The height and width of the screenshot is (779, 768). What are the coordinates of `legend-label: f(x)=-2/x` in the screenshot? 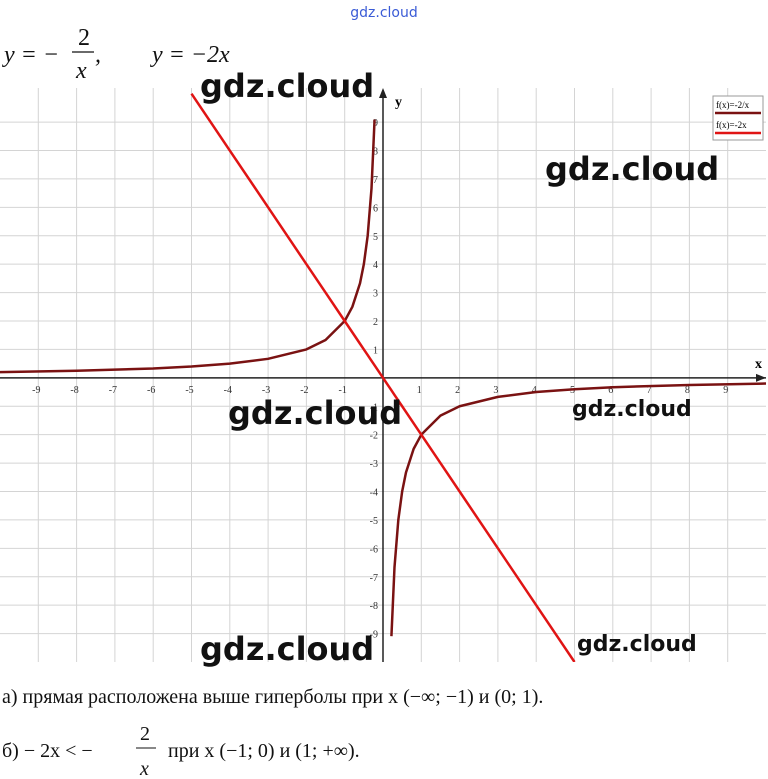 It's located at (733, 105).